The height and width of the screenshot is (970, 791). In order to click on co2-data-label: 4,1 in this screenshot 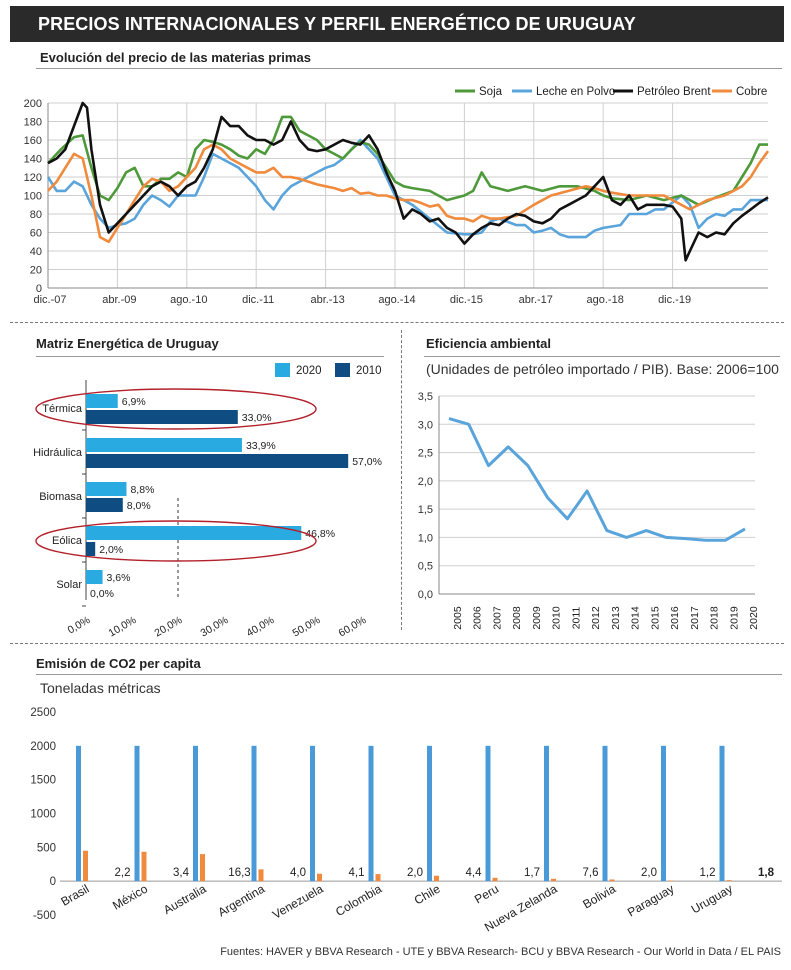, I will do `click(357, 873)`.